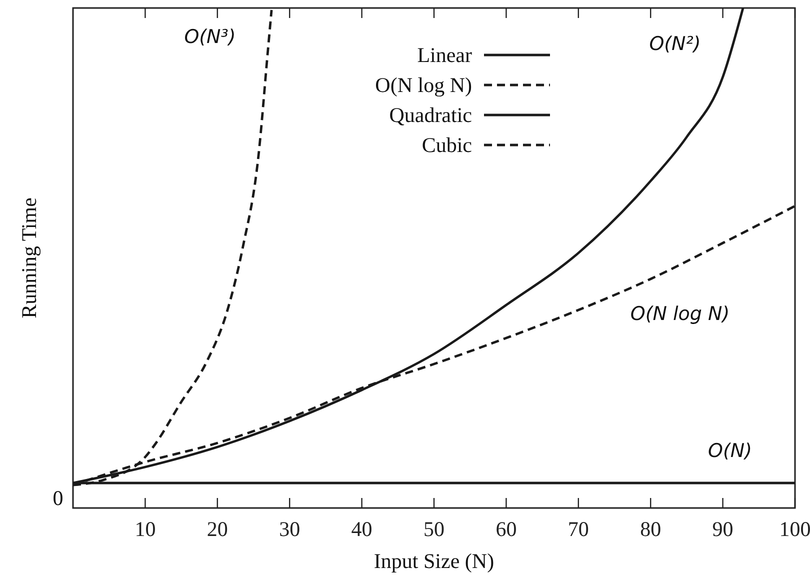 The height and width of the screenshot is (577, 810). What do you see at coordinates (730, 451) in the screenshot?
I see `annotation: O(N)` at bounding box center [730, 451].